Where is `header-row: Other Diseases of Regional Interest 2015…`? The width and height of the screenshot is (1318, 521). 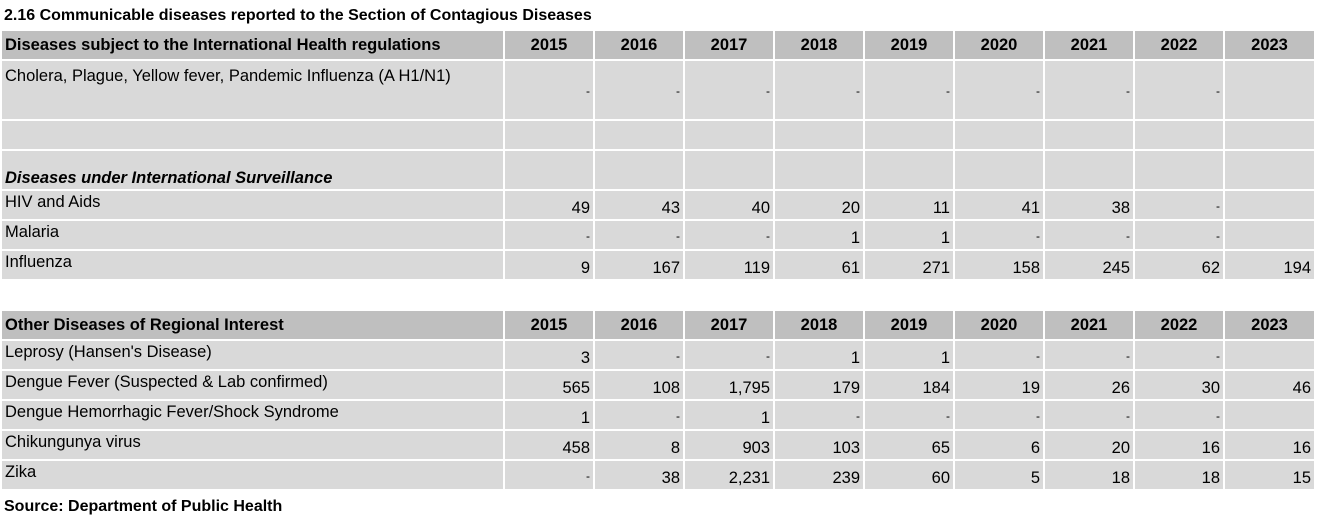
header-row: Other Diseases of Regional Interest 2015… is located at coordinates (659, 326).